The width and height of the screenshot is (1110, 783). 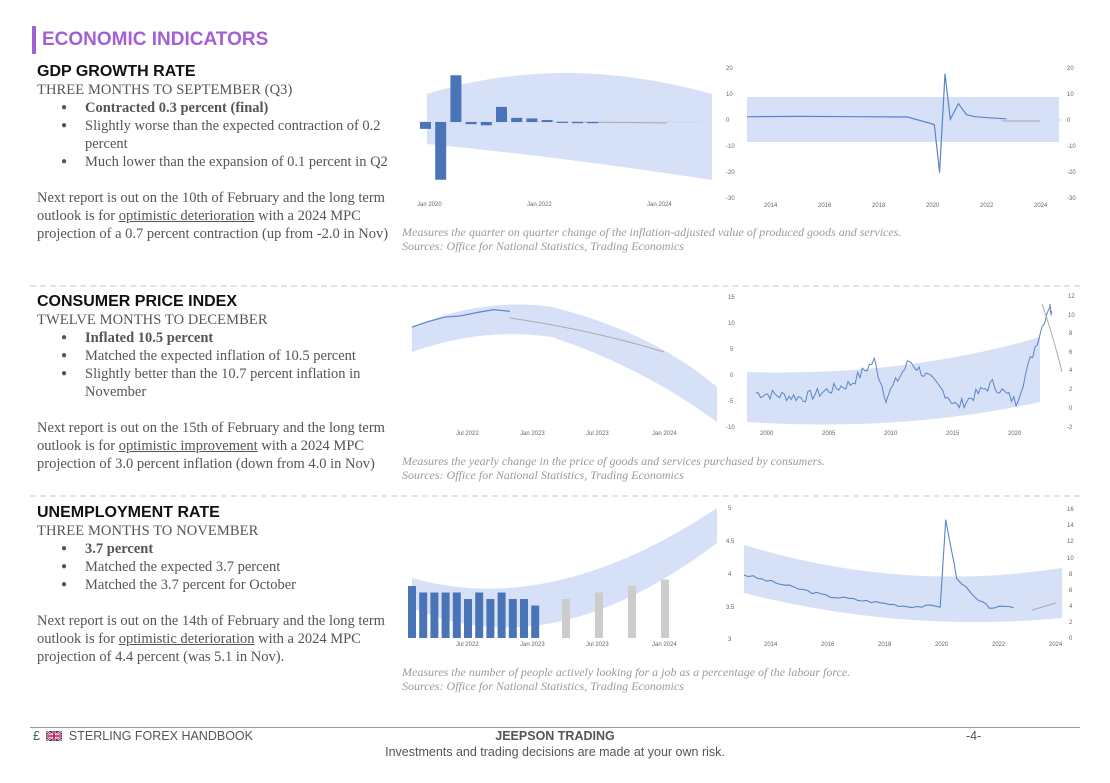 What do you see at coordinates (891, 434) in the screenshot?
I see `x-tick: 2010` at bounding box center [891, 434].